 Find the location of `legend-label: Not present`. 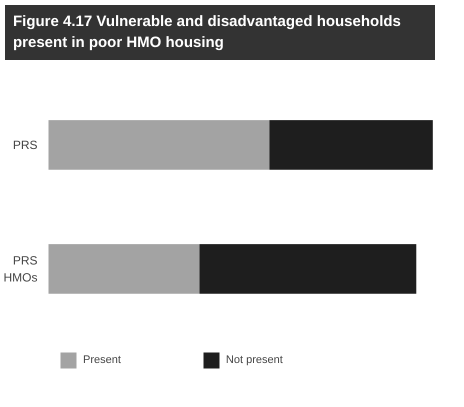

legend-label: Not present is located at coordinates (254, 360).